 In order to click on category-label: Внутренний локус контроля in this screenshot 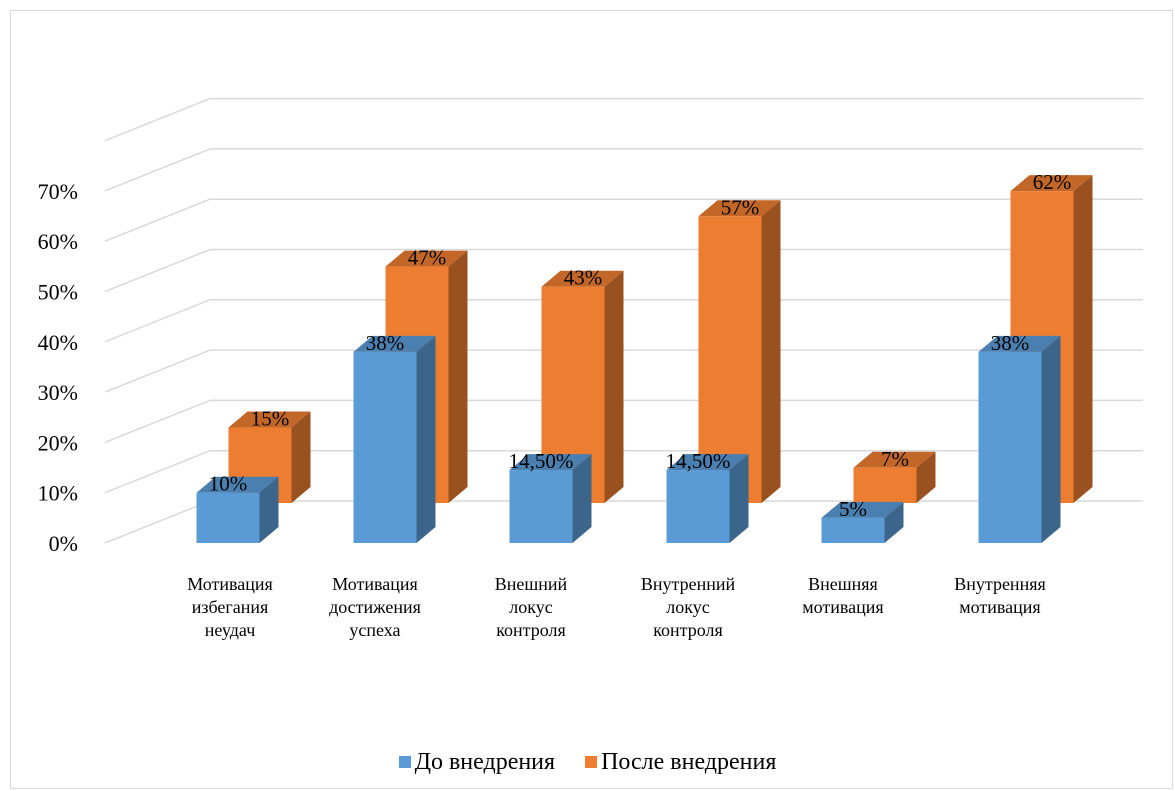, I will do `click(688, 607)`.